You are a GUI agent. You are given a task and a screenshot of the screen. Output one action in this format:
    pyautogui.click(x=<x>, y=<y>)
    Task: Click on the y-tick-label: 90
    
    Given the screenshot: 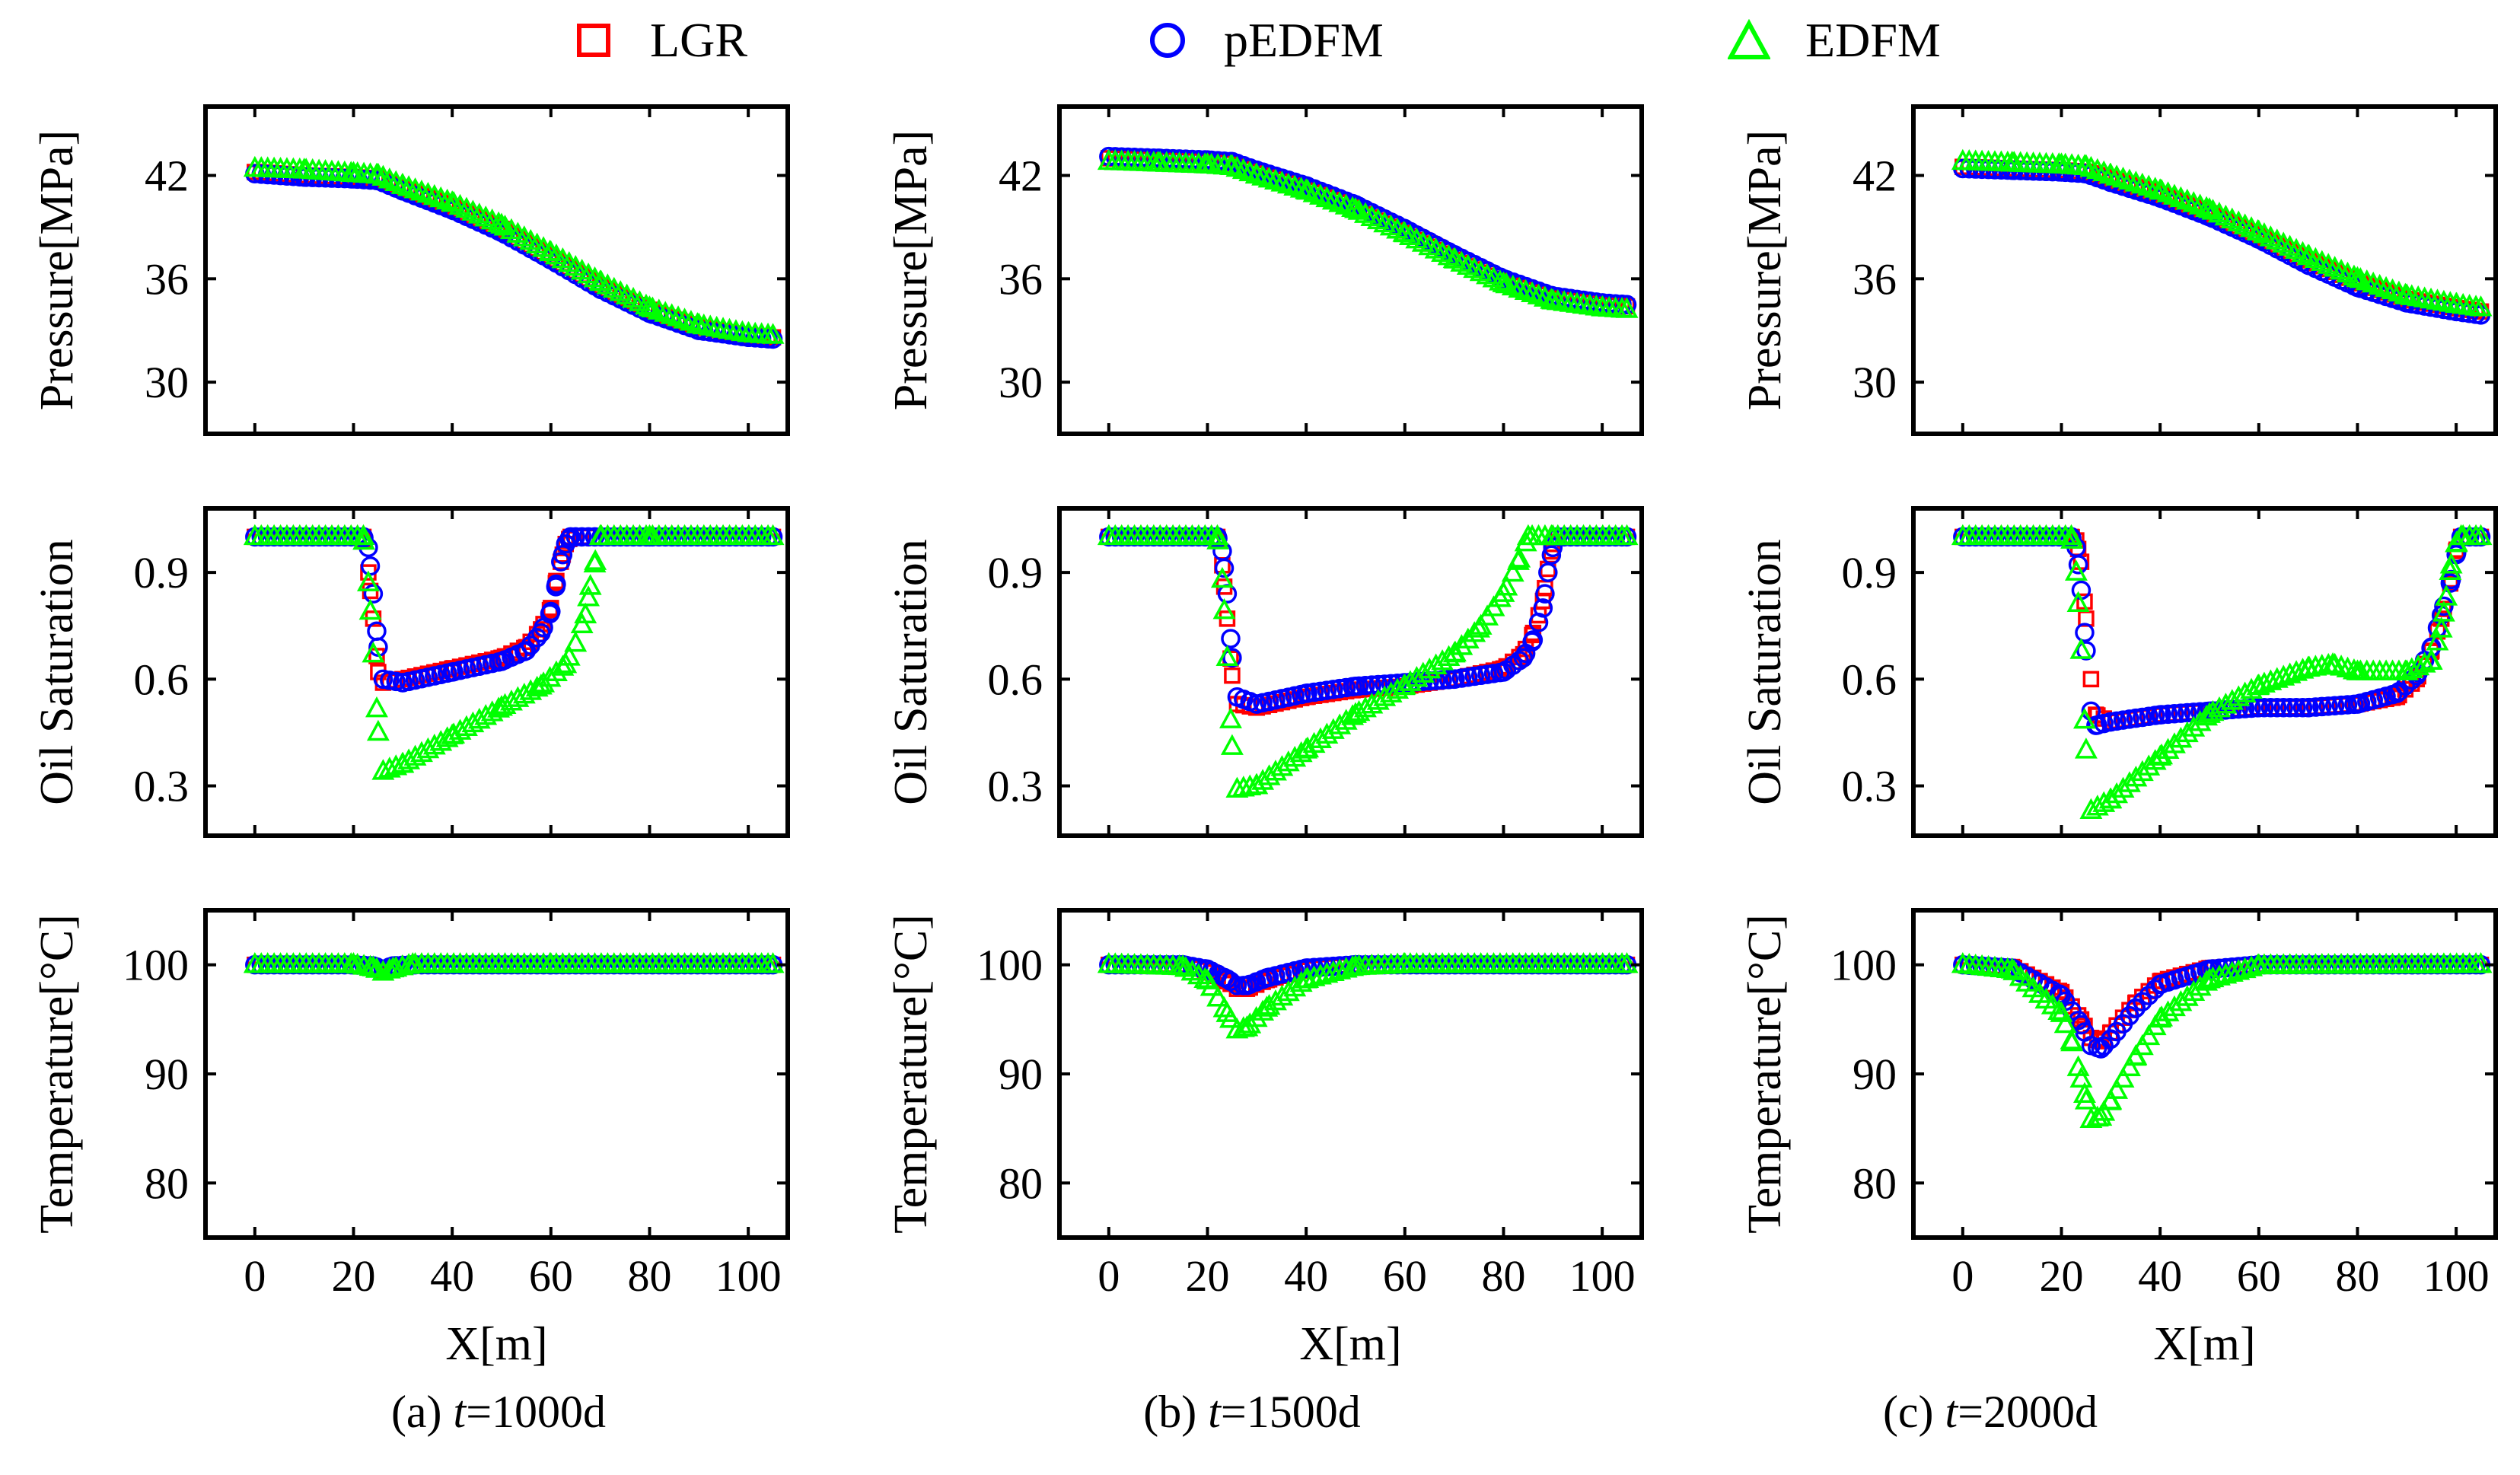 What is the action you would take?
    pyautogui.click(x=1875, y=1074)
    